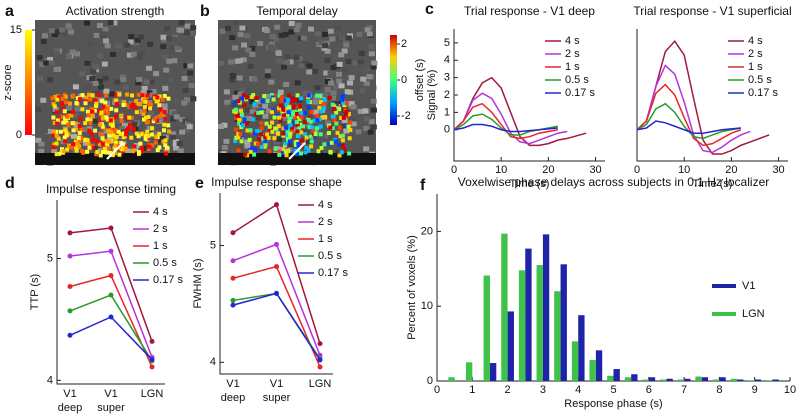  What do you see at coordinates (9, 11) in the screenshot?
I see `panel-letter: a` at bounding box center [9, 11].